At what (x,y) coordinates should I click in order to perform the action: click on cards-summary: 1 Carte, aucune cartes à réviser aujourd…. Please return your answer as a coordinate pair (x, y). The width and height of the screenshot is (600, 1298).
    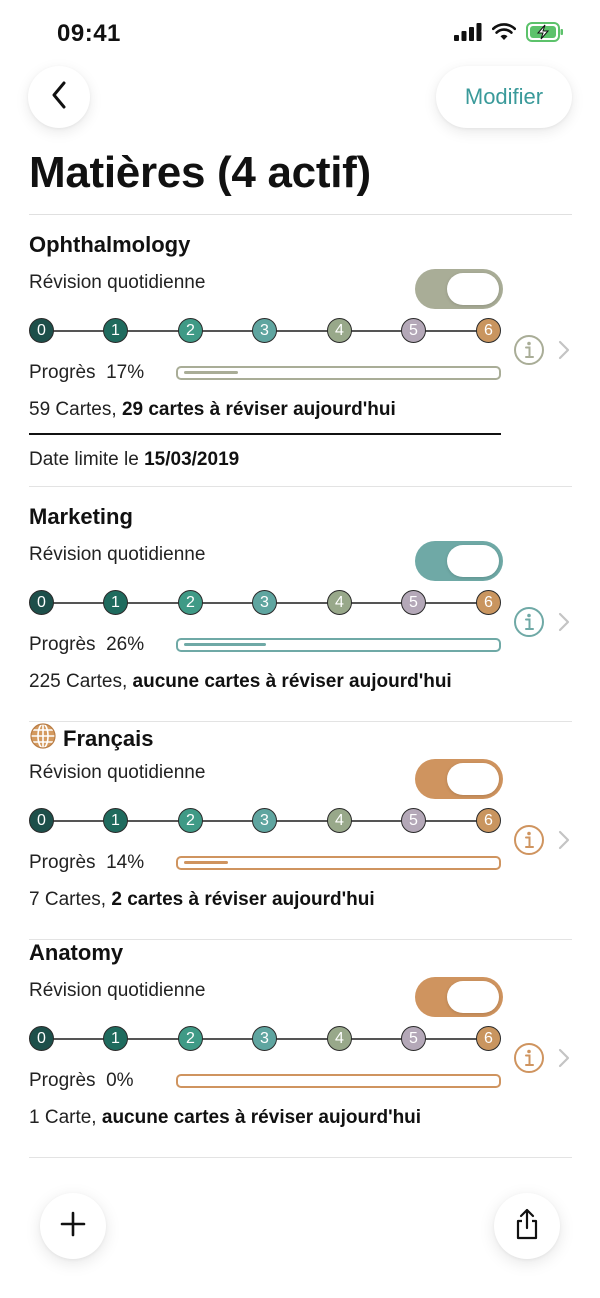
    Looking at the image, I should click on (225, 1118).